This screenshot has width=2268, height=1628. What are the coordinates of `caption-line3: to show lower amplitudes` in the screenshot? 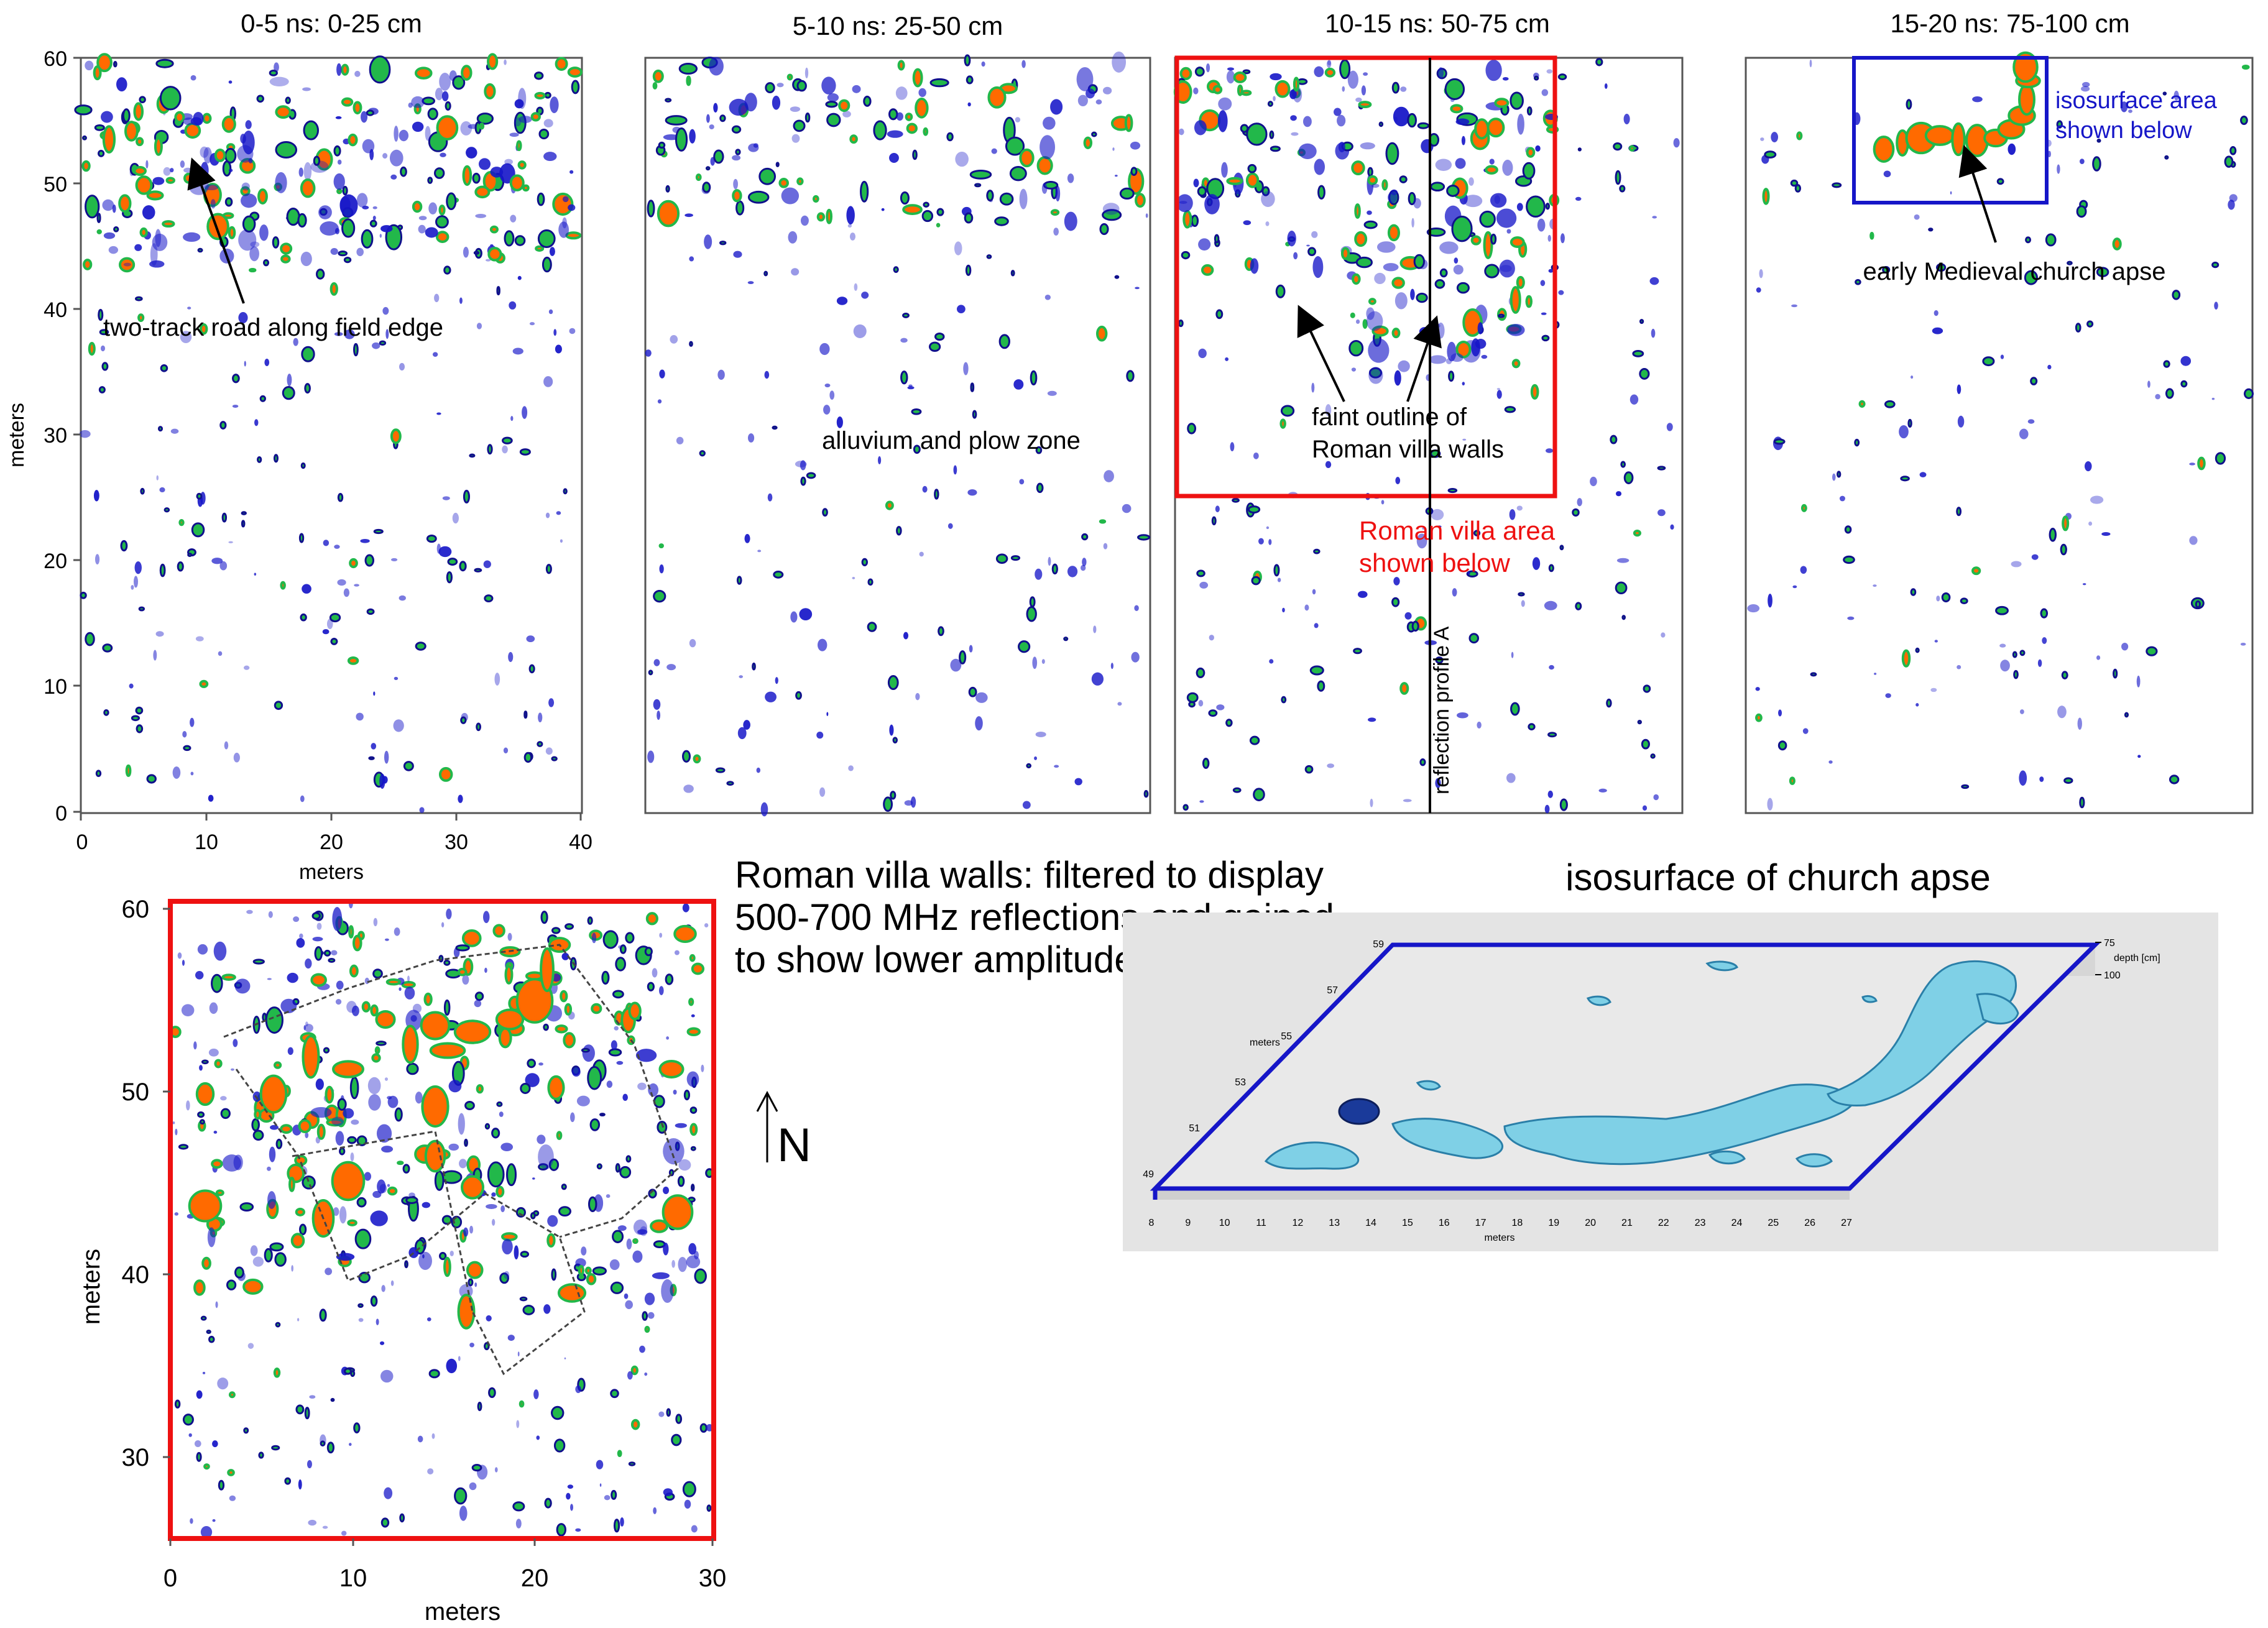 It's located at (944, 960).